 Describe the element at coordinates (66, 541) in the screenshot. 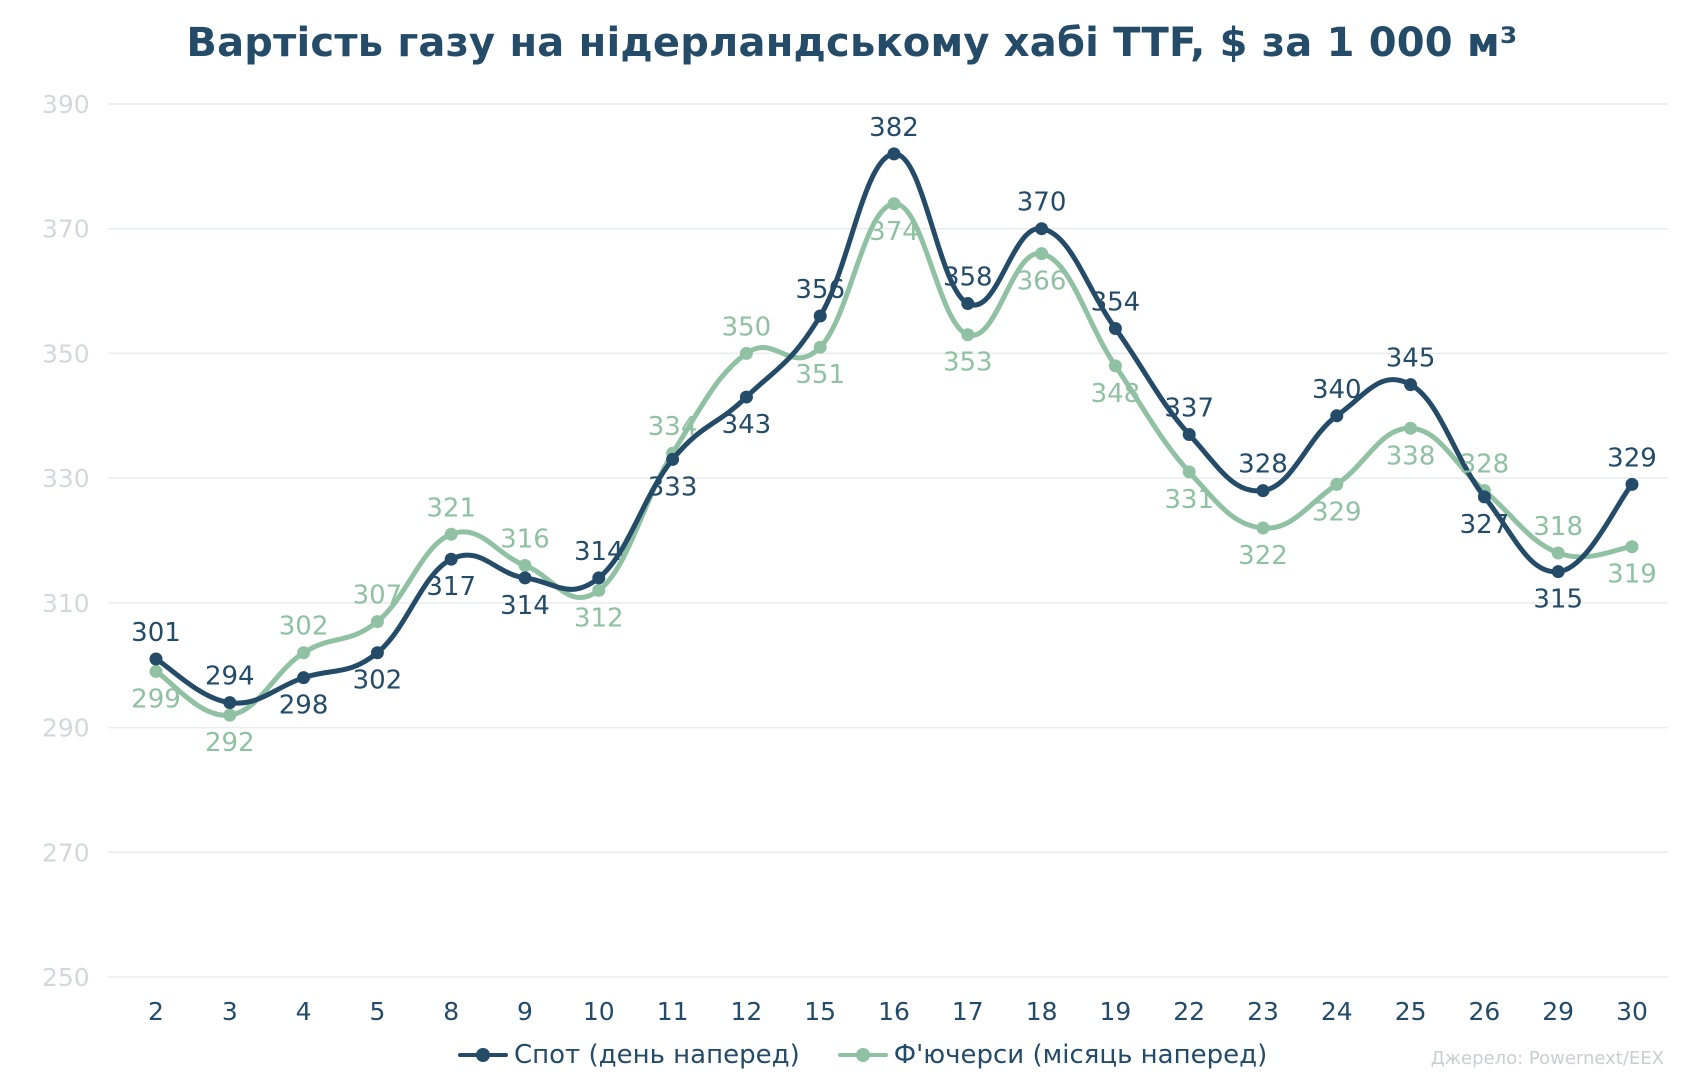

I see `y-axis-ticks: 250 270 290 310 330 350 370 390` at that location.